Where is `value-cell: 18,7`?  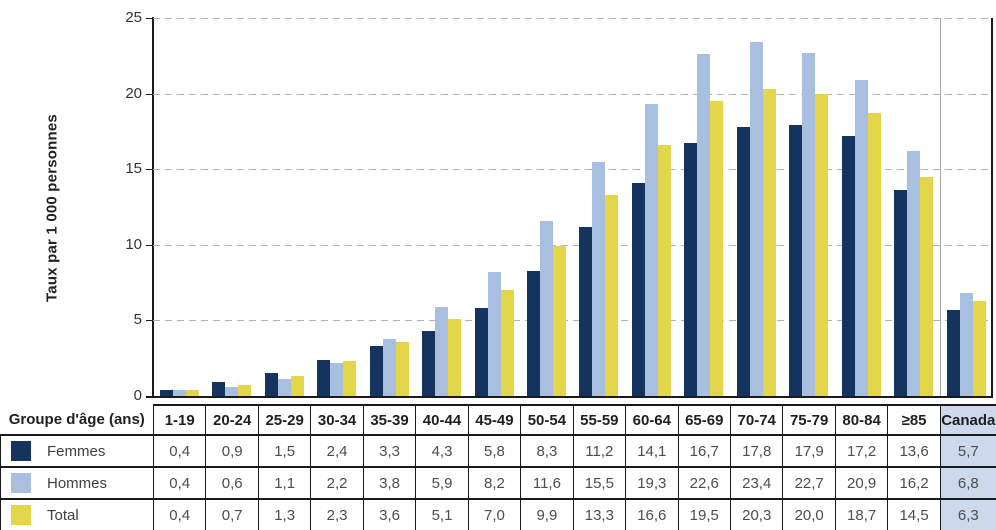
value-cell: 18,7 is located at coordinates (861, 514).